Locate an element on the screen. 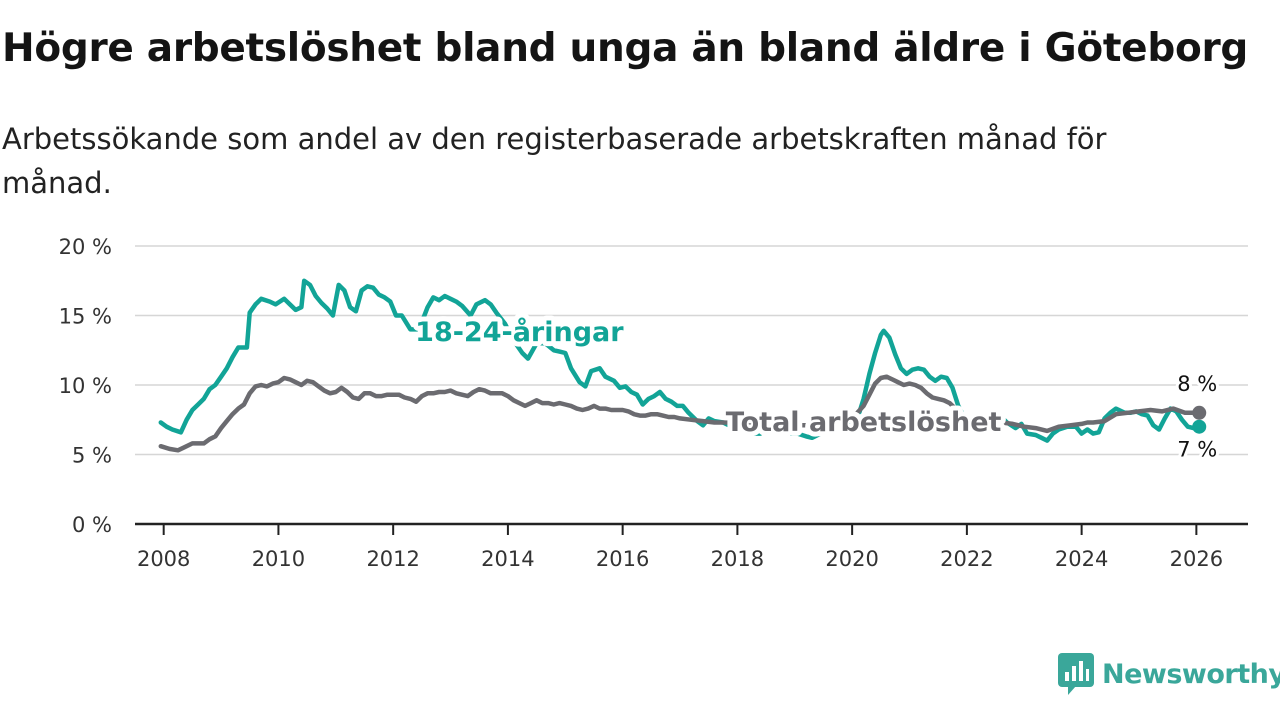 The height and width of the screenshot is (720, 1280). x-tick-label: 2008 is located at coordinates (163, 559).